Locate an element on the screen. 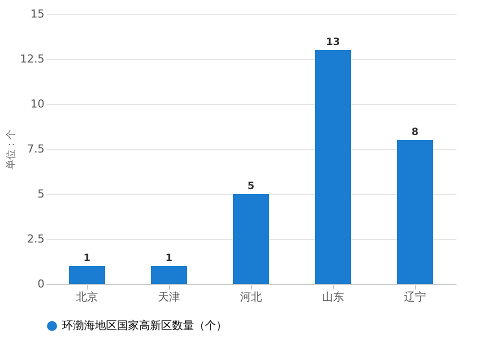 The image size is (500, 362). x-tick-label: 河北 is located at coordinates (251, 297).